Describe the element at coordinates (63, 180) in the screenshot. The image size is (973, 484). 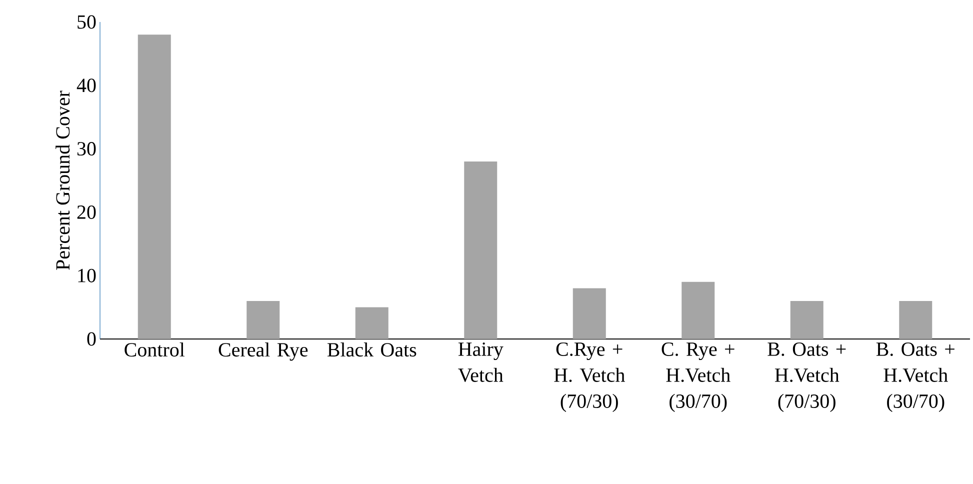
I see `y-axis-title: Percent Ground Cover` at that location.